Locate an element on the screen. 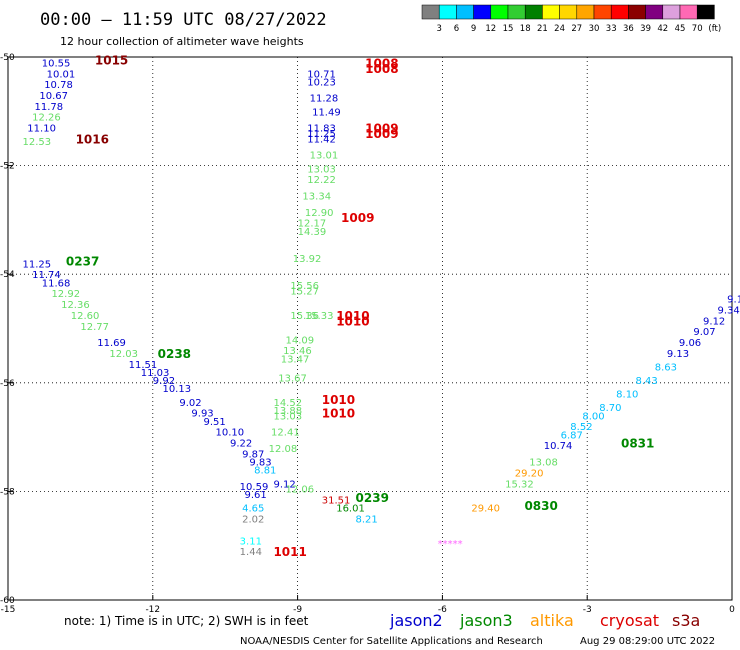 This screenshot has width=740, height=650. wave-height-label: 12.06 is located at coordinates (300, 490).